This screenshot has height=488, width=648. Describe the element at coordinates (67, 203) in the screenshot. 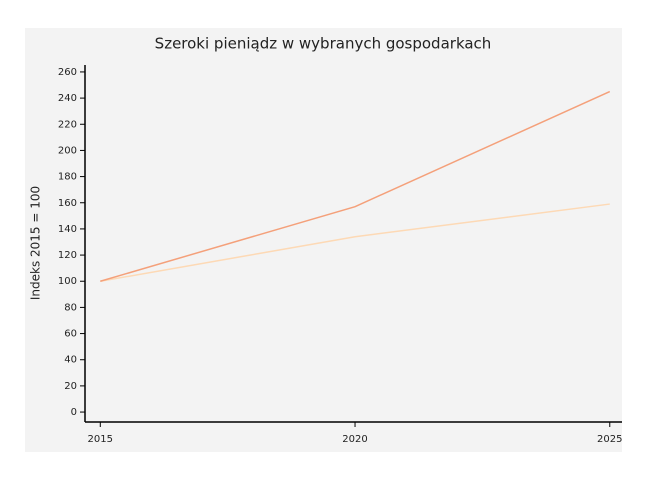

I see `y-tick-label: 160` at that location.